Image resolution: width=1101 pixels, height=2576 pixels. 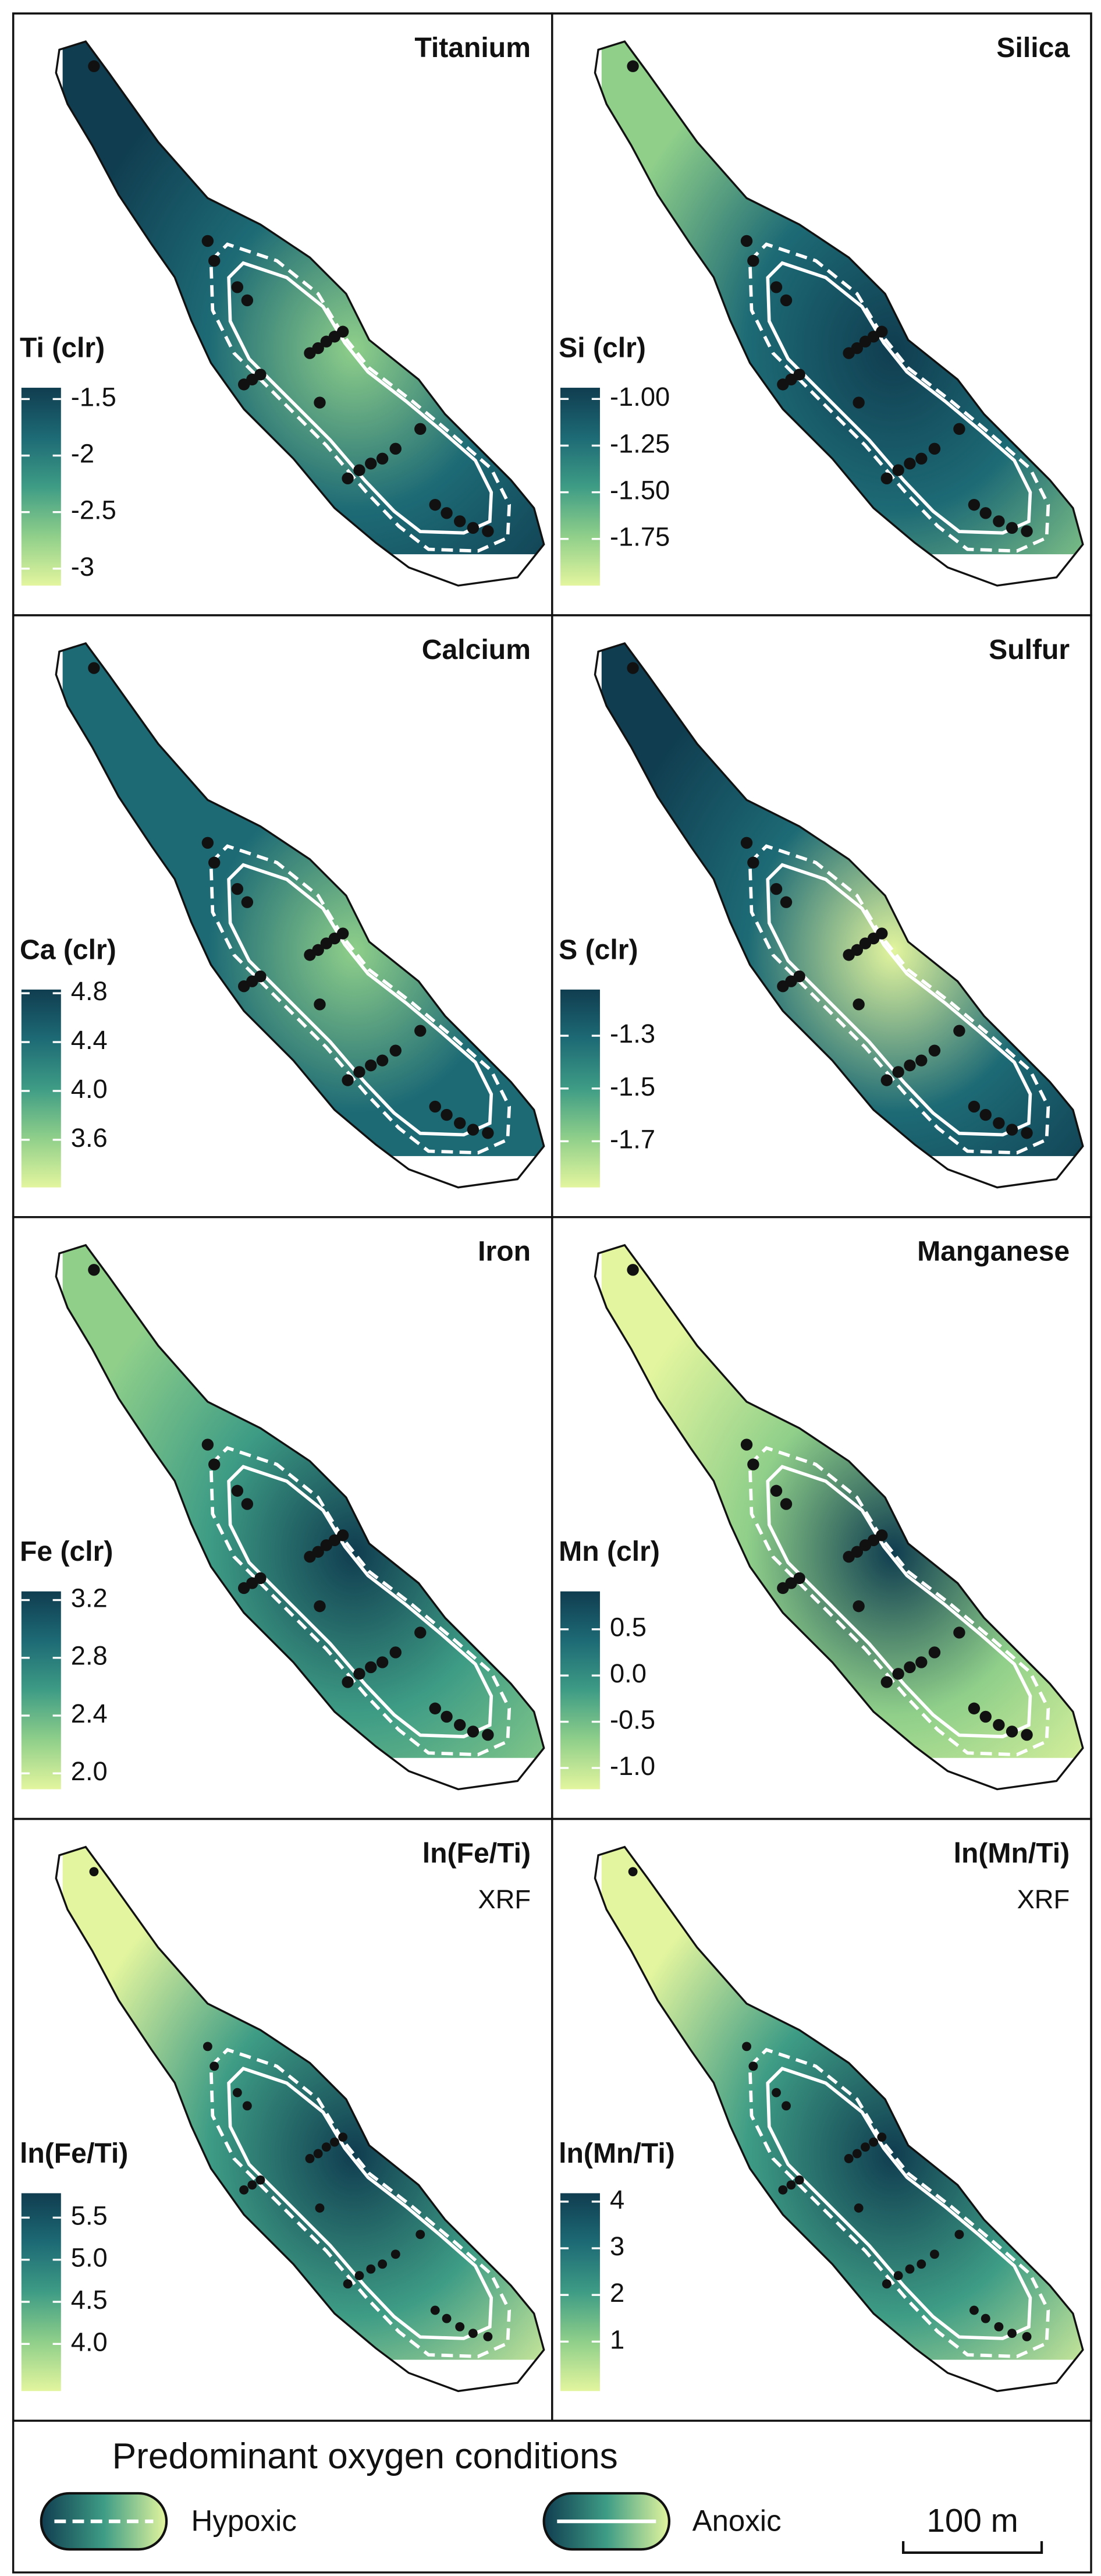 I want to click on map-panel: Manganese Mn (clr) 0.5 0.0 -0.5 -1.0, so click(x=821, y=1518).